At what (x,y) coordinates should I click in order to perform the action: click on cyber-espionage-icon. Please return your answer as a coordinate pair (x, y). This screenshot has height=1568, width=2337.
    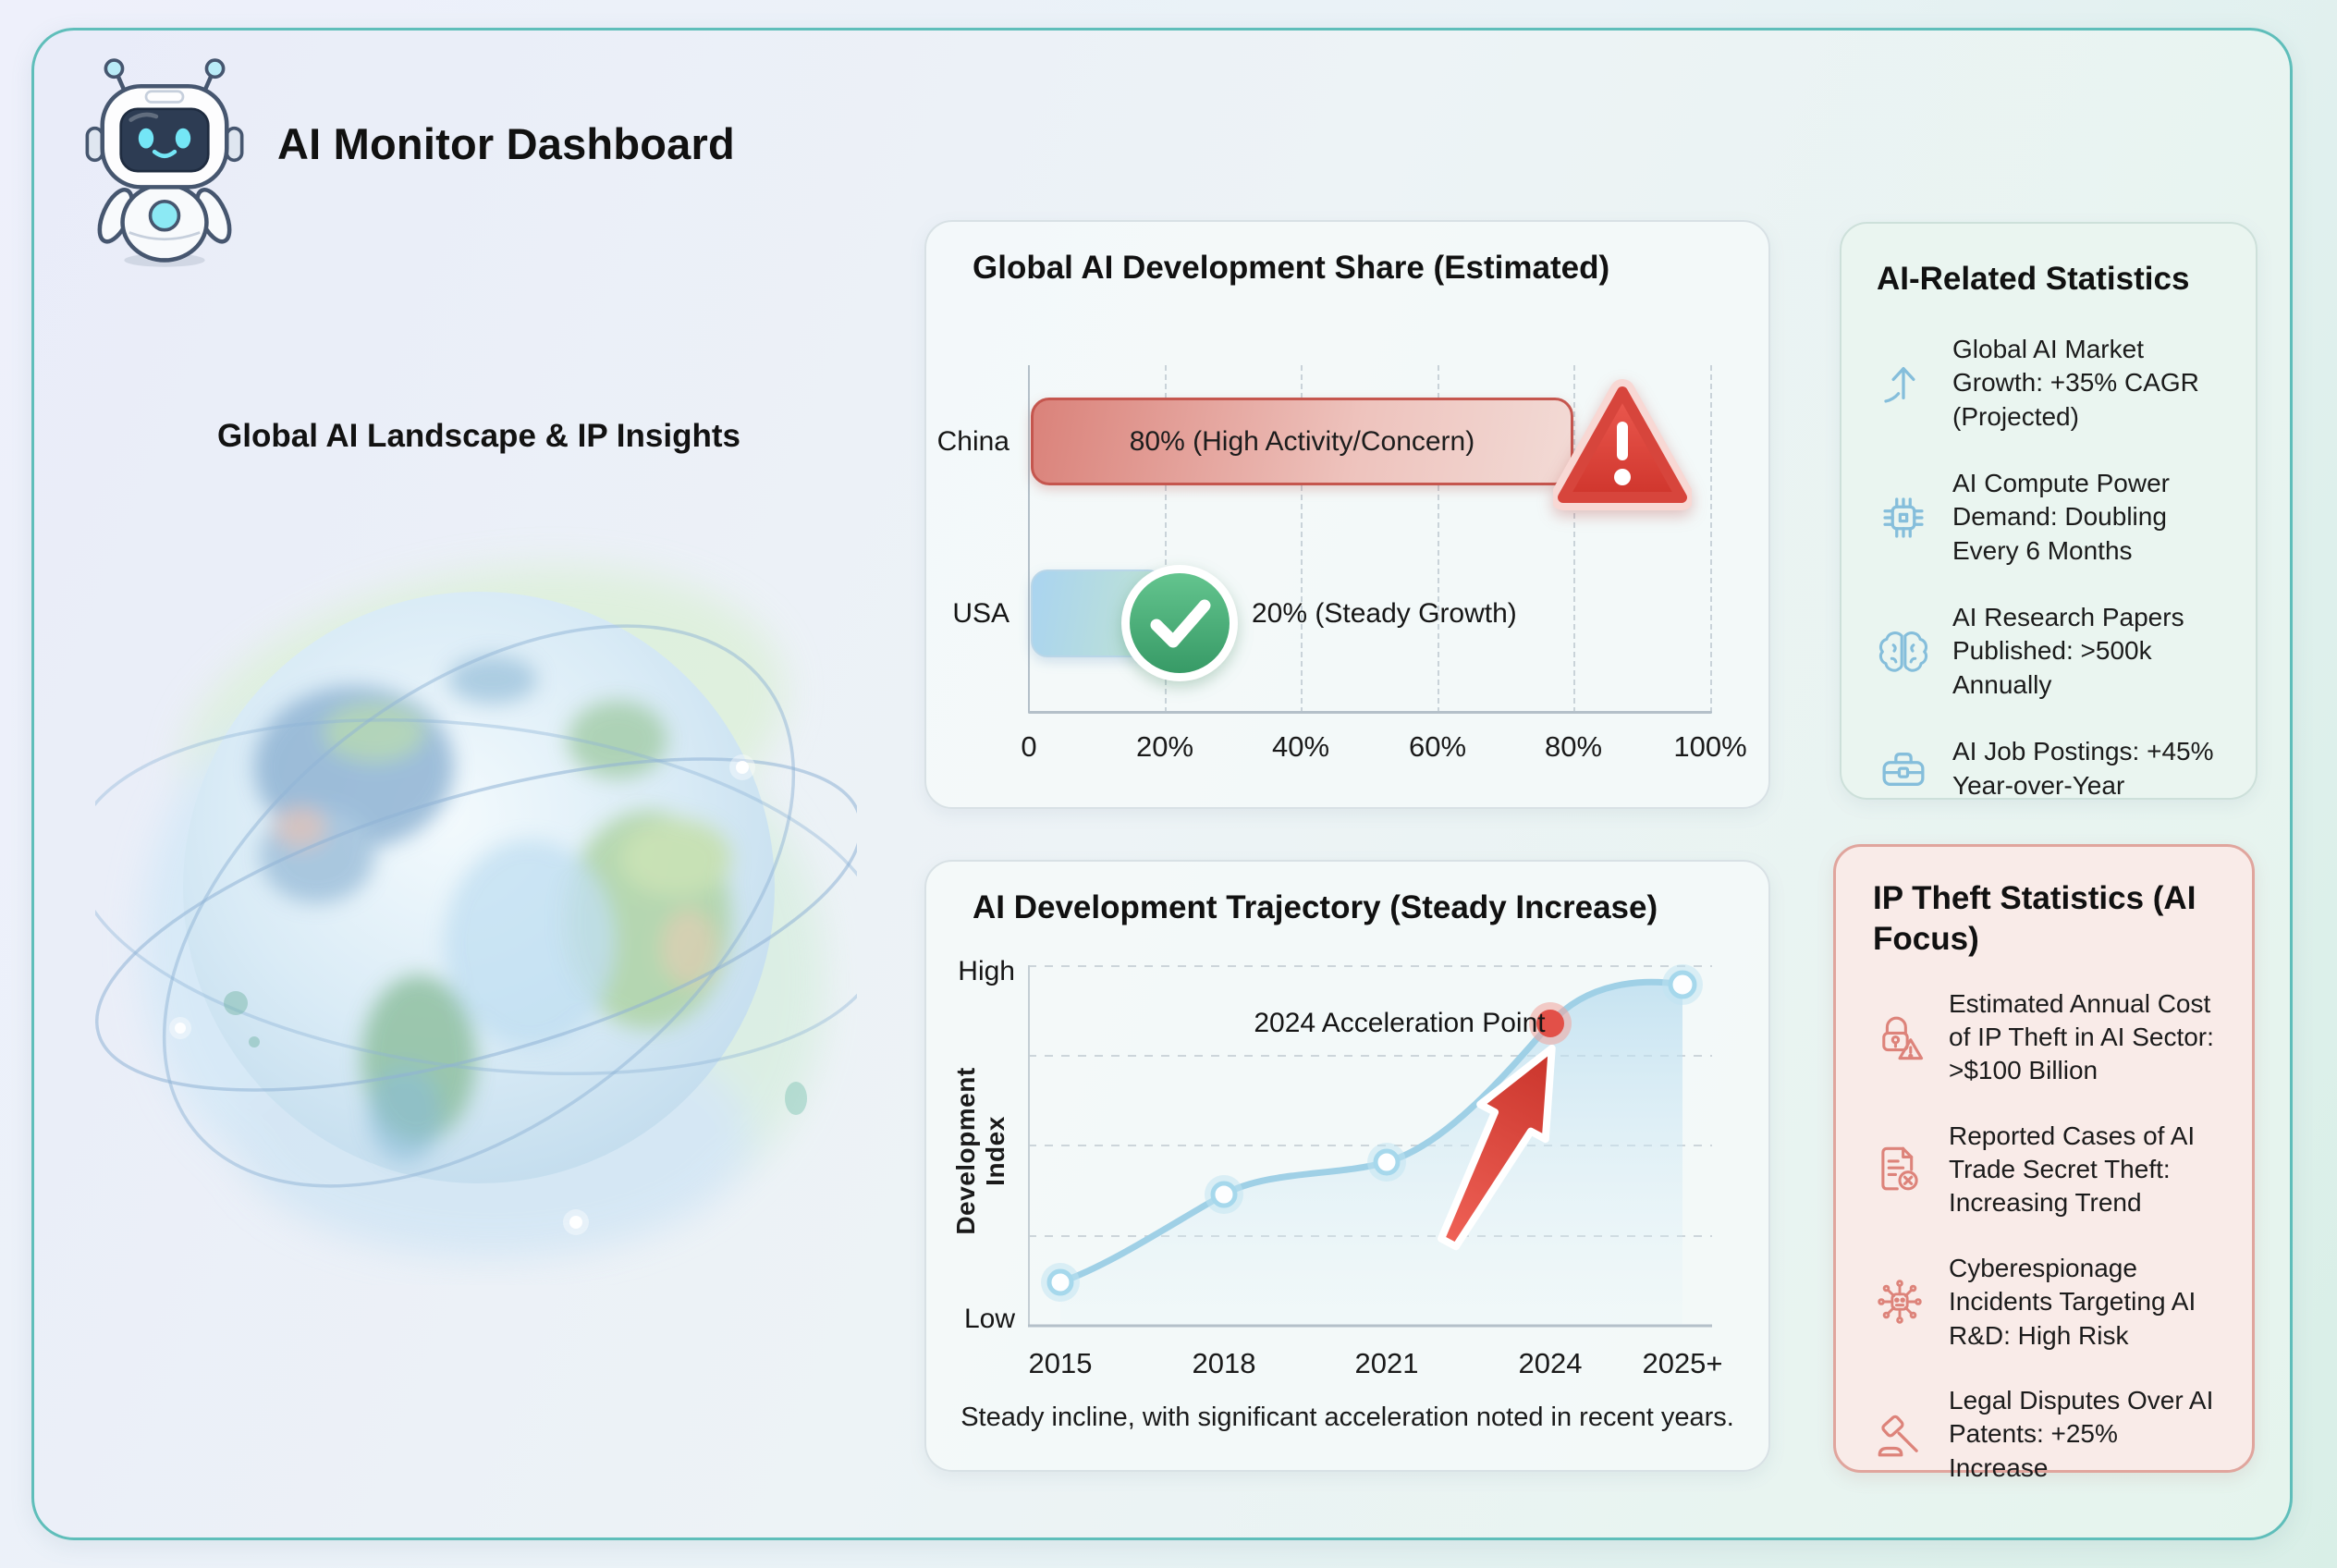
    Looking at the image, I should click on (1900, 1303).